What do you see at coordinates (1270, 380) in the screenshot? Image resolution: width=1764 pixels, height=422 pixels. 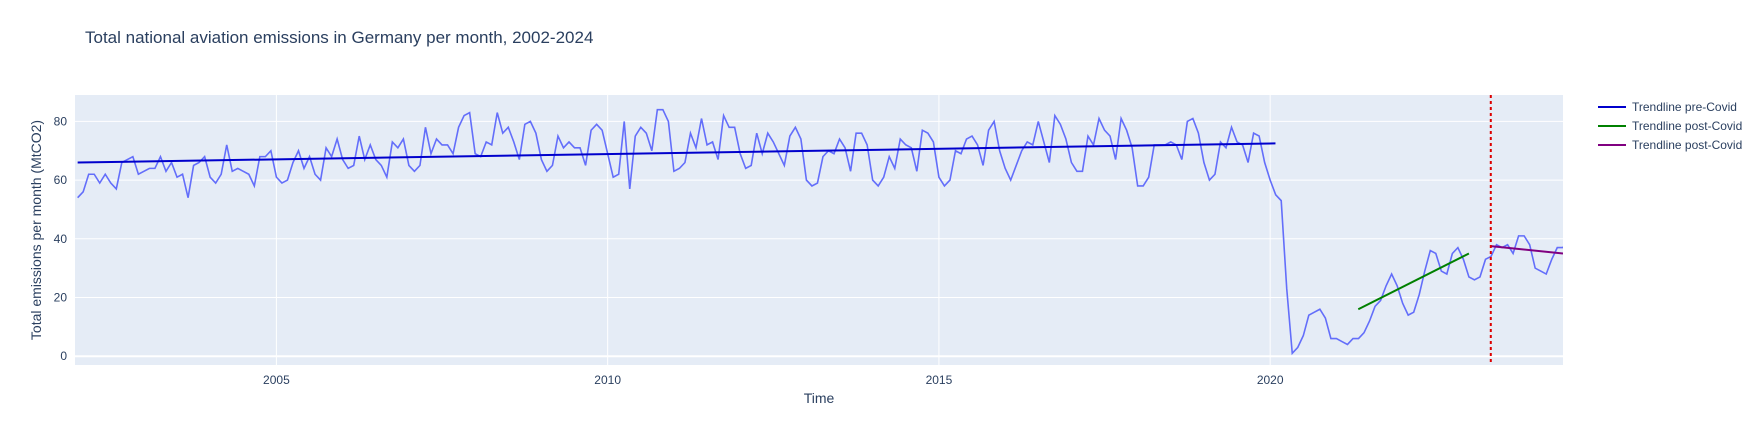 I see `x-tick-label: 2020` at bounding box center [1270, 380].